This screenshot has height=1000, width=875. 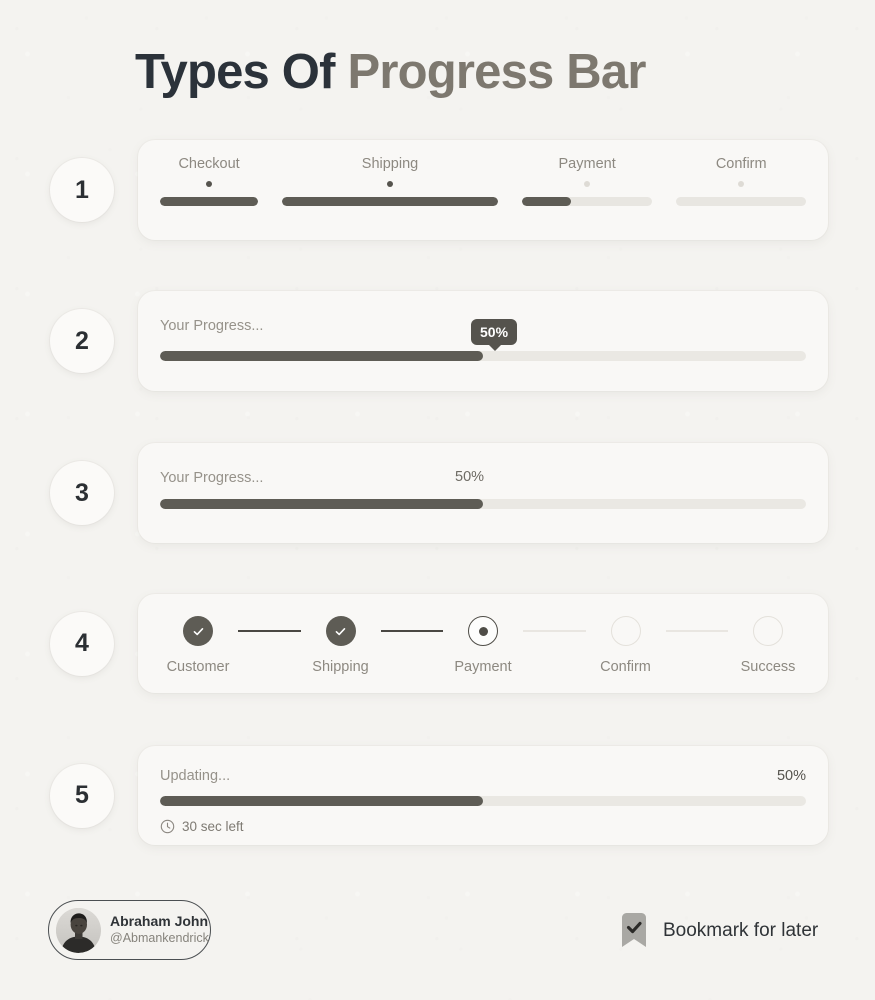 I want to click on segment-confirm: Confirm, so click(x=741, y=198).